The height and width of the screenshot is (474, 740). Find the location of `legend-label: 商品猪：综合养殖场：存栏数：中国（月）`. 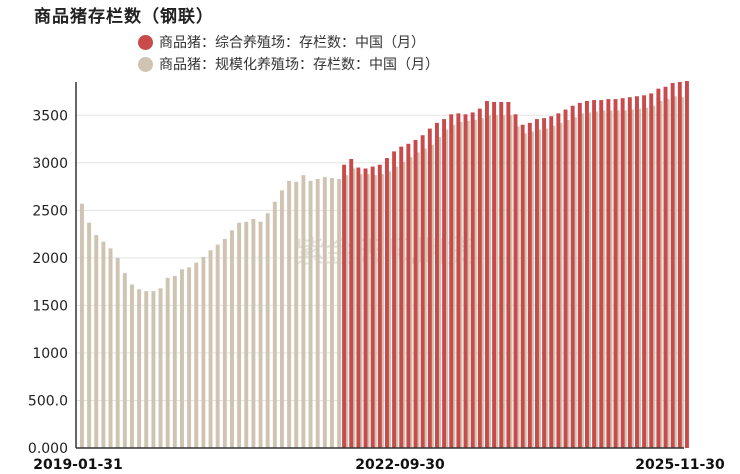

legend-label: 商品猪：综合养殖场：存栏数：中国（月） is located at coordinates (292, 43).